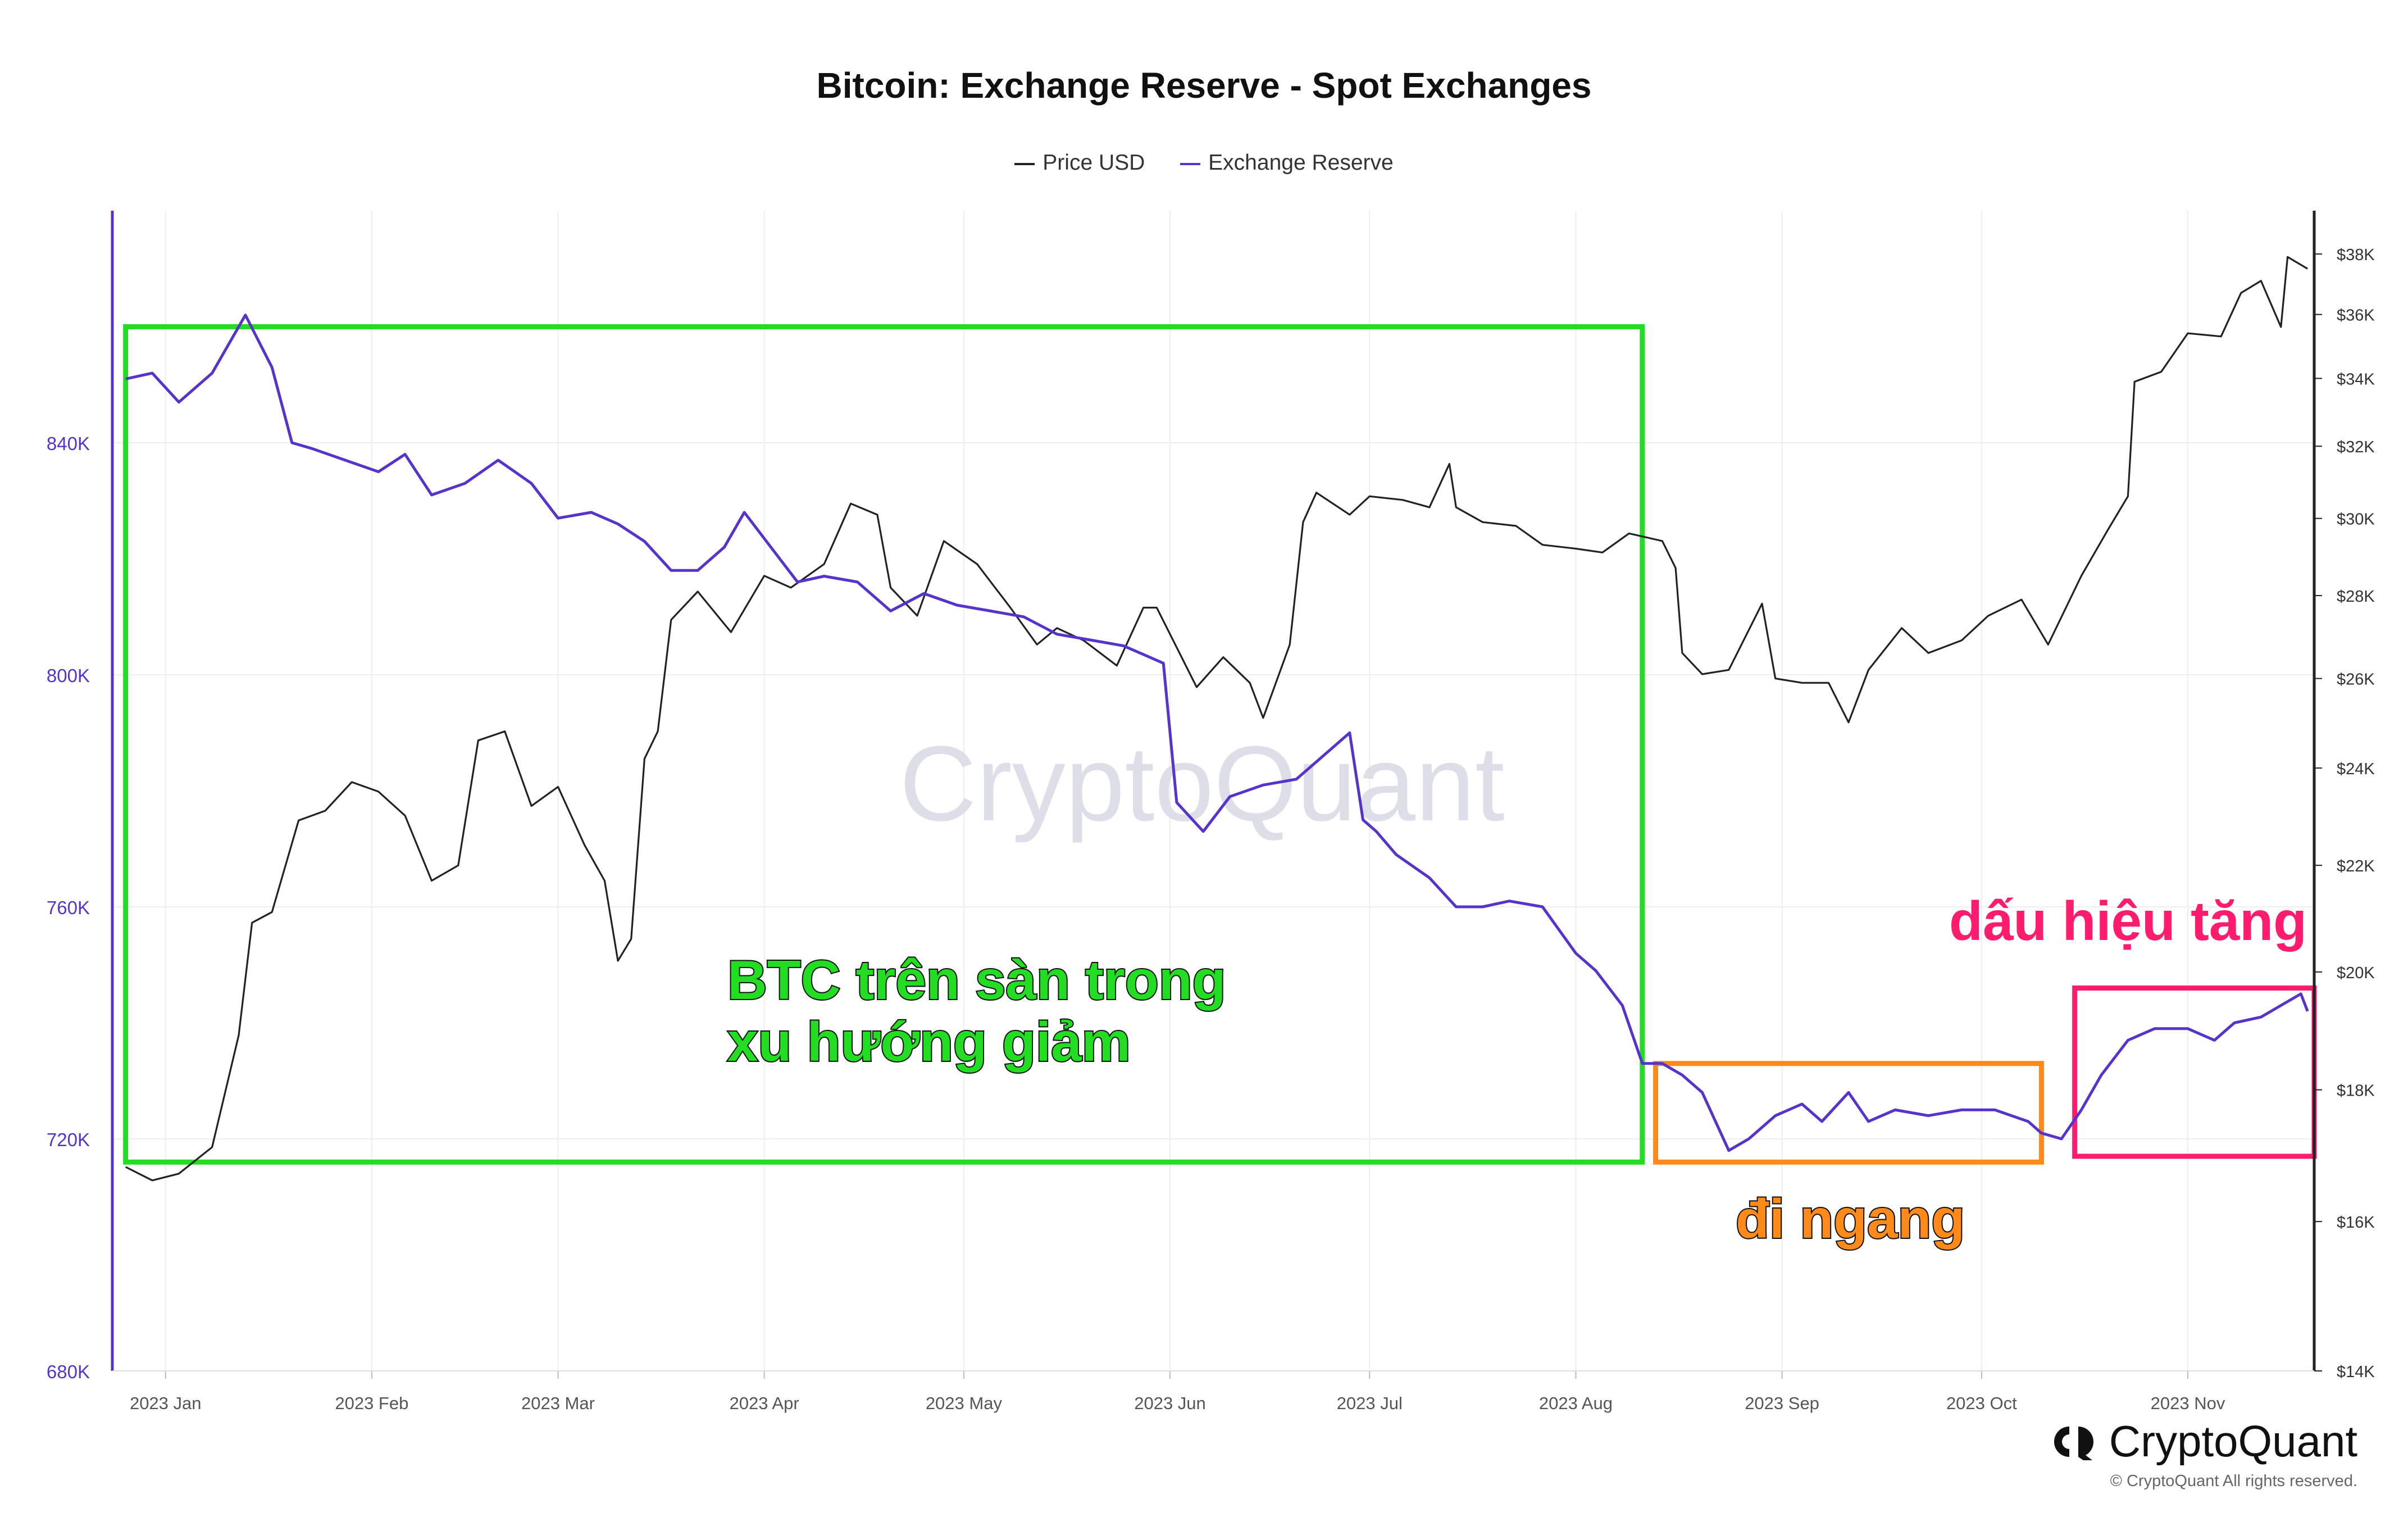  What do you see at coordinates (68, 675) in the screenshot?
I see `y-tick-label-left: 800K` at bounding box center [68, 675].